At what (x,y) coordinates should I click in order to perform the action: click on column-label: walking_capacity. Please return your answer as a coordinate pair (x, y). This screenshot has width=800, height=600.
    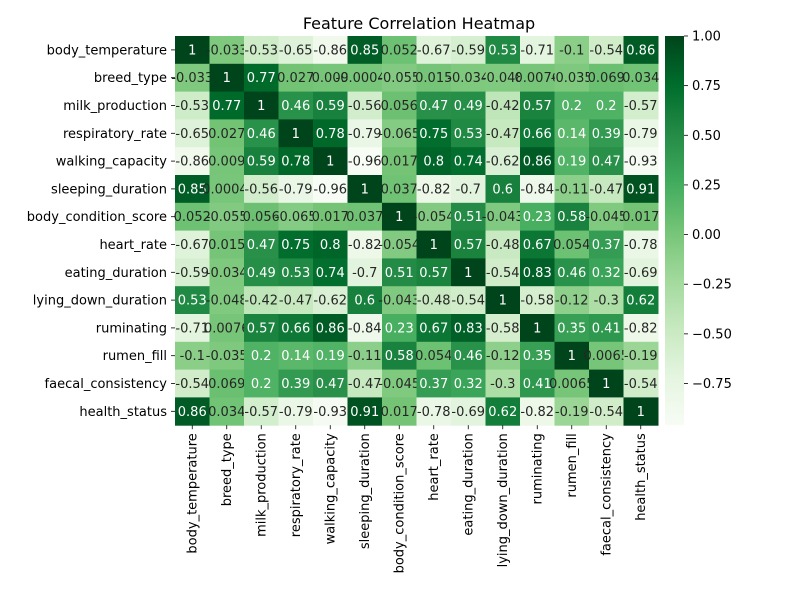
    Looking at the image, I should click on (331, 489).